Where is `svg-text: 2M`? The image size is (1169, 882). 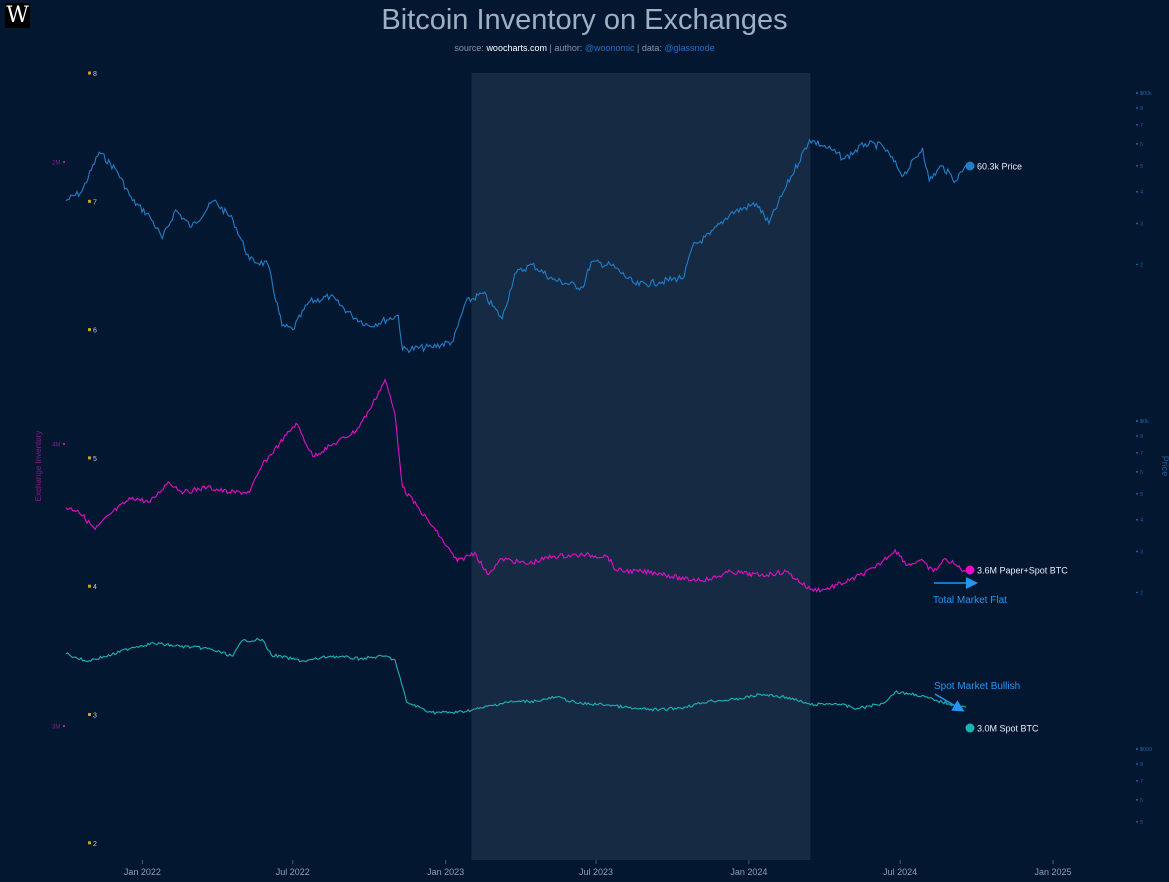
svg-text: 2M is located at coordinates (56, 164).